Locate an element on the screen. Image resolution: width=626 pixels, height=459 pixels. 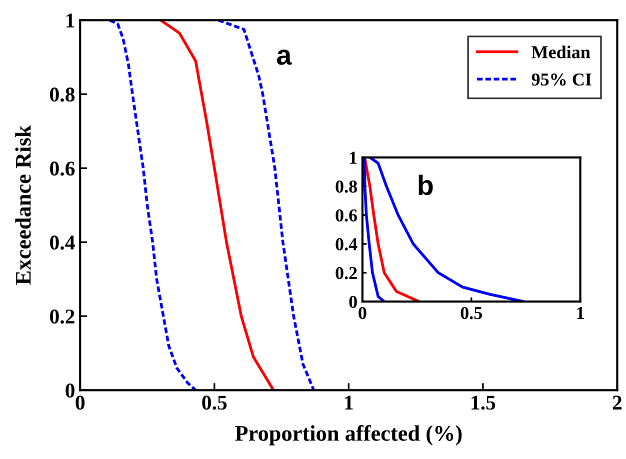
annotation: b is located at coordinates (425, 185).